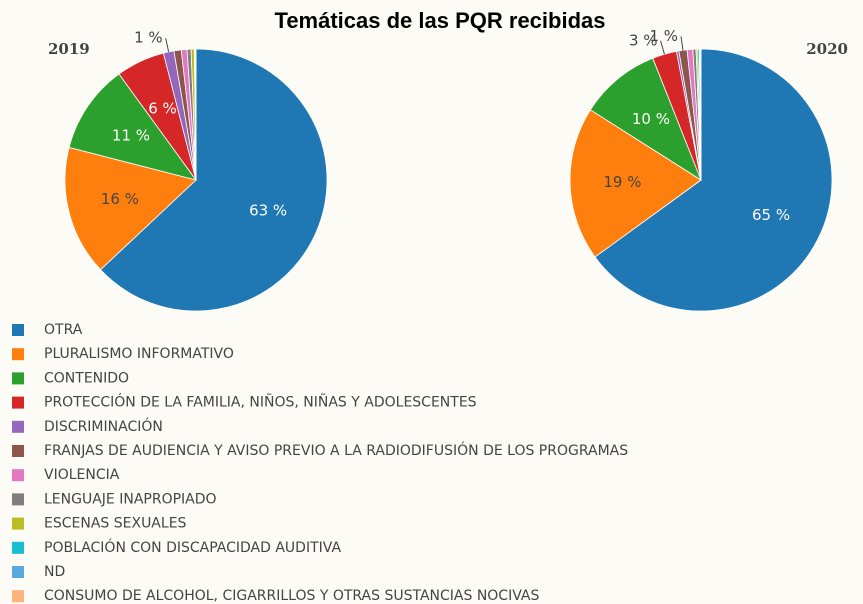  Describe the element at coordinates (63, 330) in the screenshot. I see `legend-label: OTRA` at that location.